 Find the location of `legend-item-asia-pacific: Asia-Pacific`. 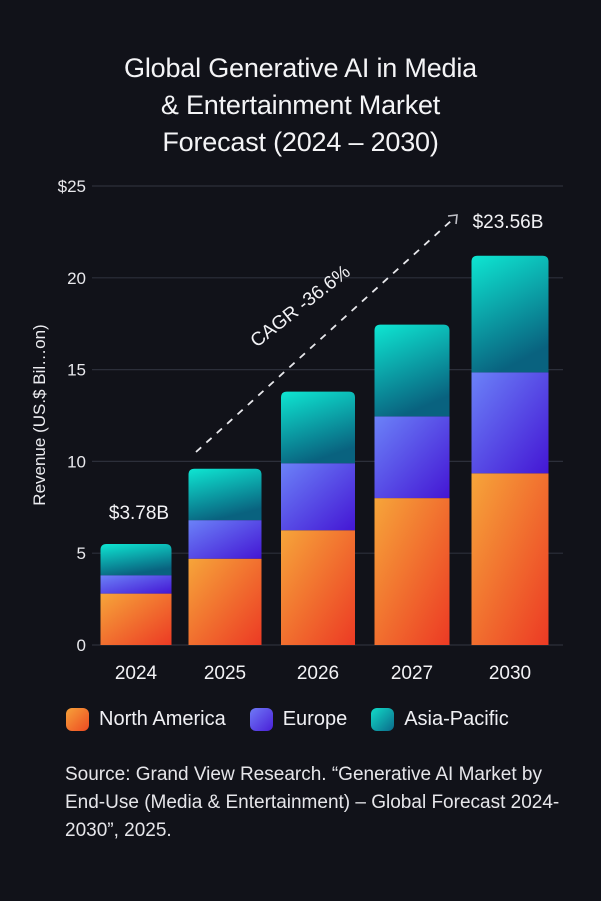

legend-item-asia-pacific: Asia-Pacific is located at coordinates (440, 719).